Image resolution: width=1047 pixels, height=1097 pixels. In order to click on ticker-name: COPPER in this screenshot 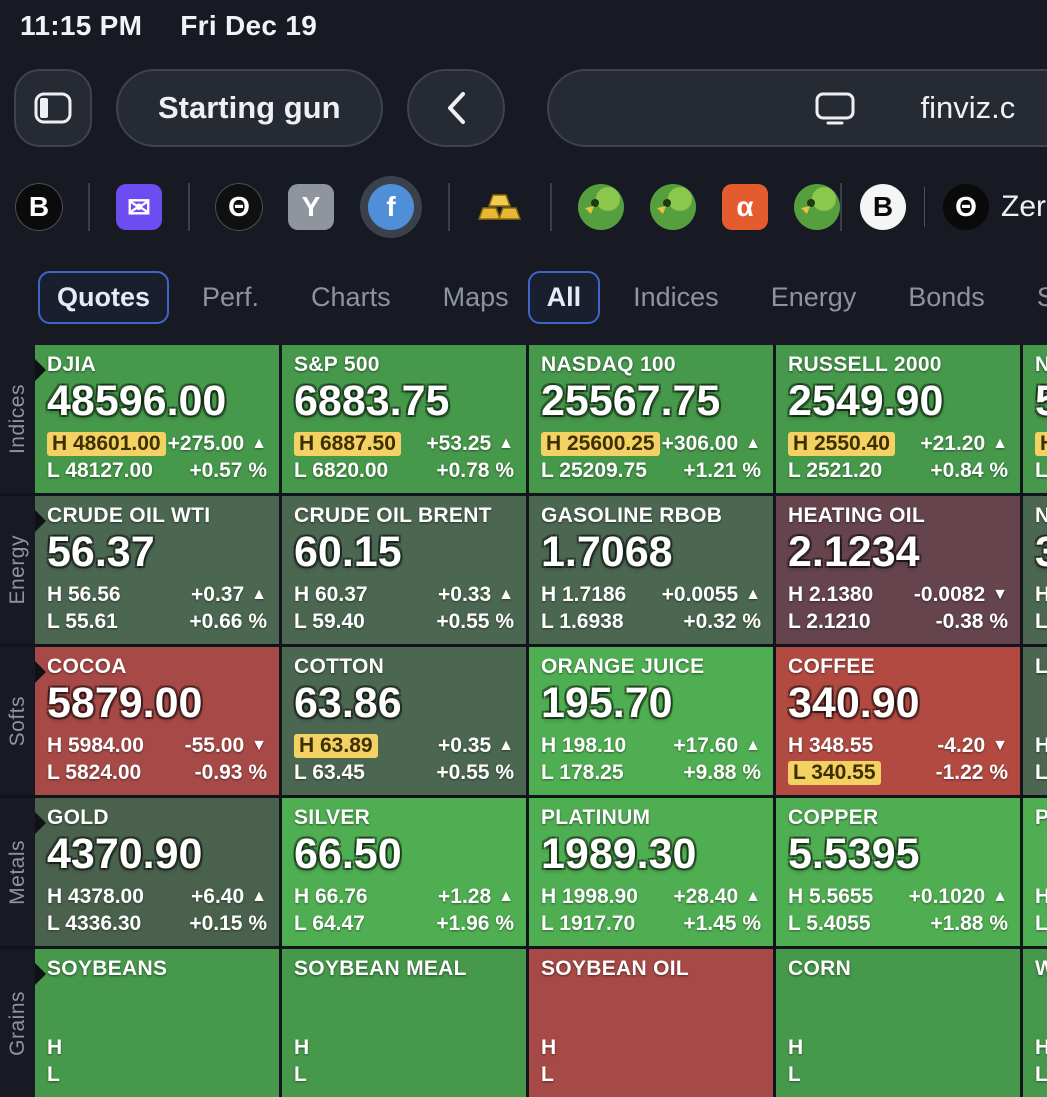, I will do `click(833, 817)`.